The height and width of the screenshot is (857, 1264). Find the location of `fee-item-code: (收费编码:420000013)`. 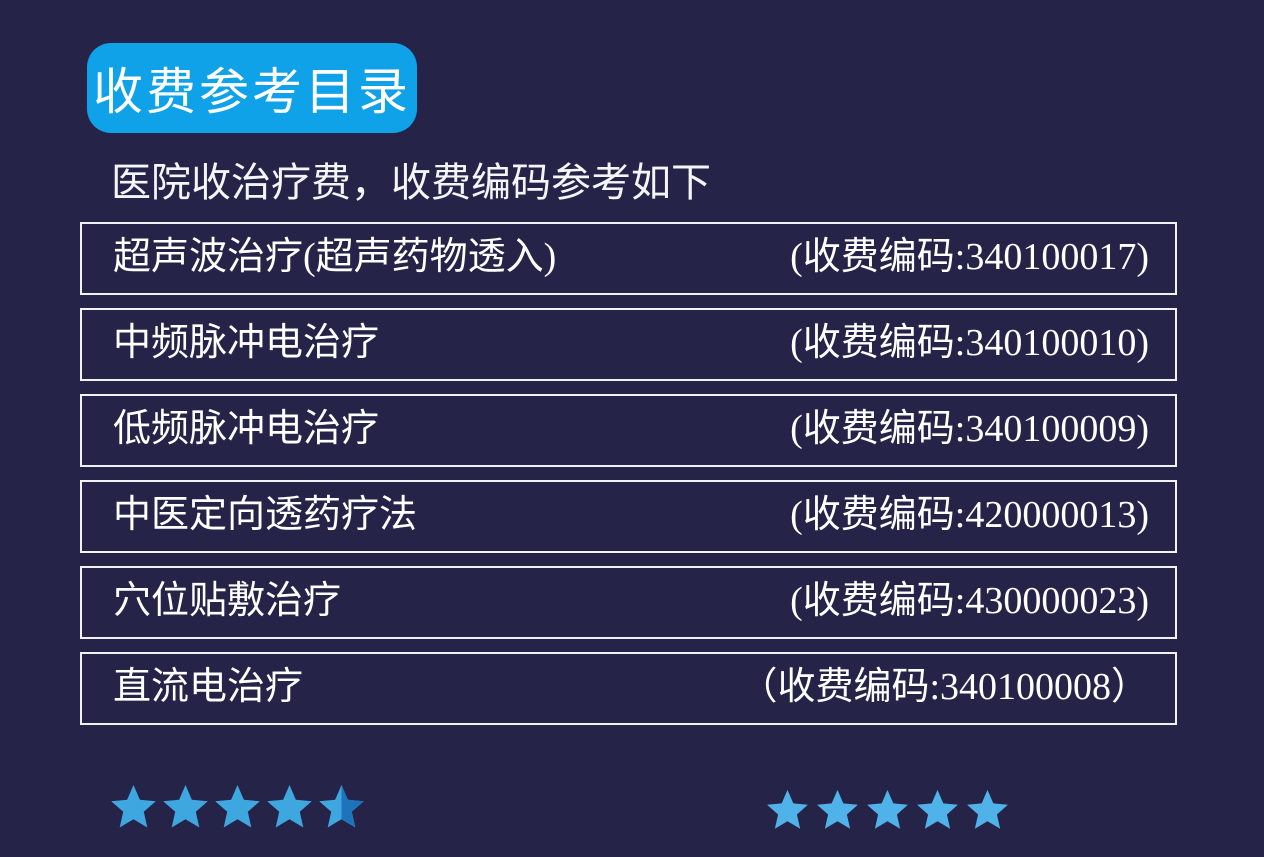

fee-item-code: (收费编码:420000013) is located at coordinates (969, 514).